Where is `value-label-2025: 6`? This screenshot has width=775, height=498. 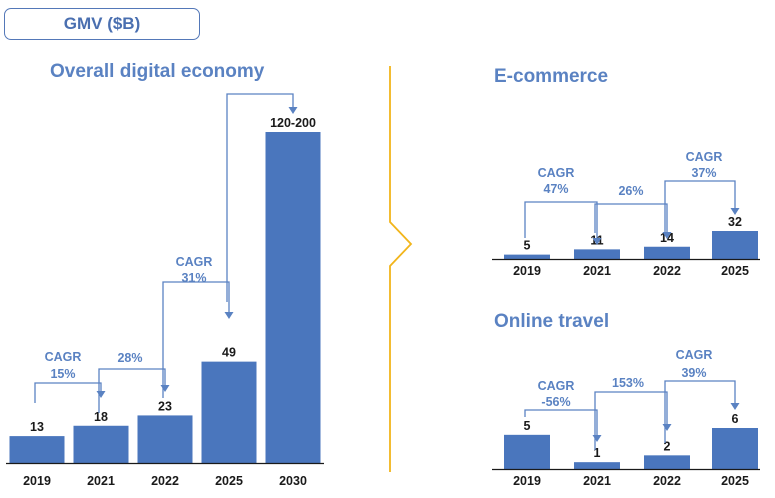 value-label-2025: 6 is located at coordinates (735, 419).